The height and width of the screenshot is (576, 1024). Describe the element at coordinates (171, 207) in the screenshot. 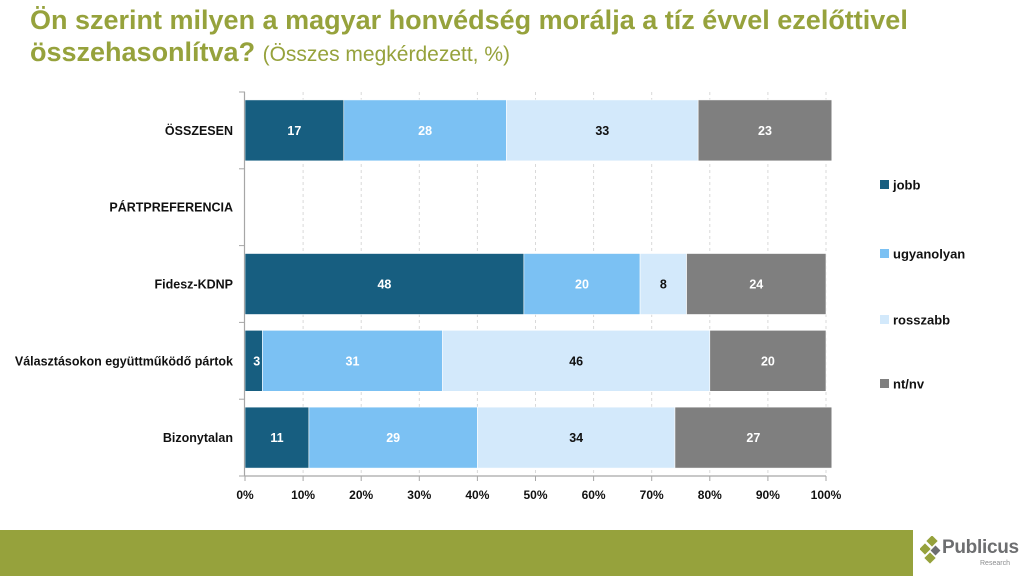

I see `category-label: PÁRTPREFERENCIA` at that location.